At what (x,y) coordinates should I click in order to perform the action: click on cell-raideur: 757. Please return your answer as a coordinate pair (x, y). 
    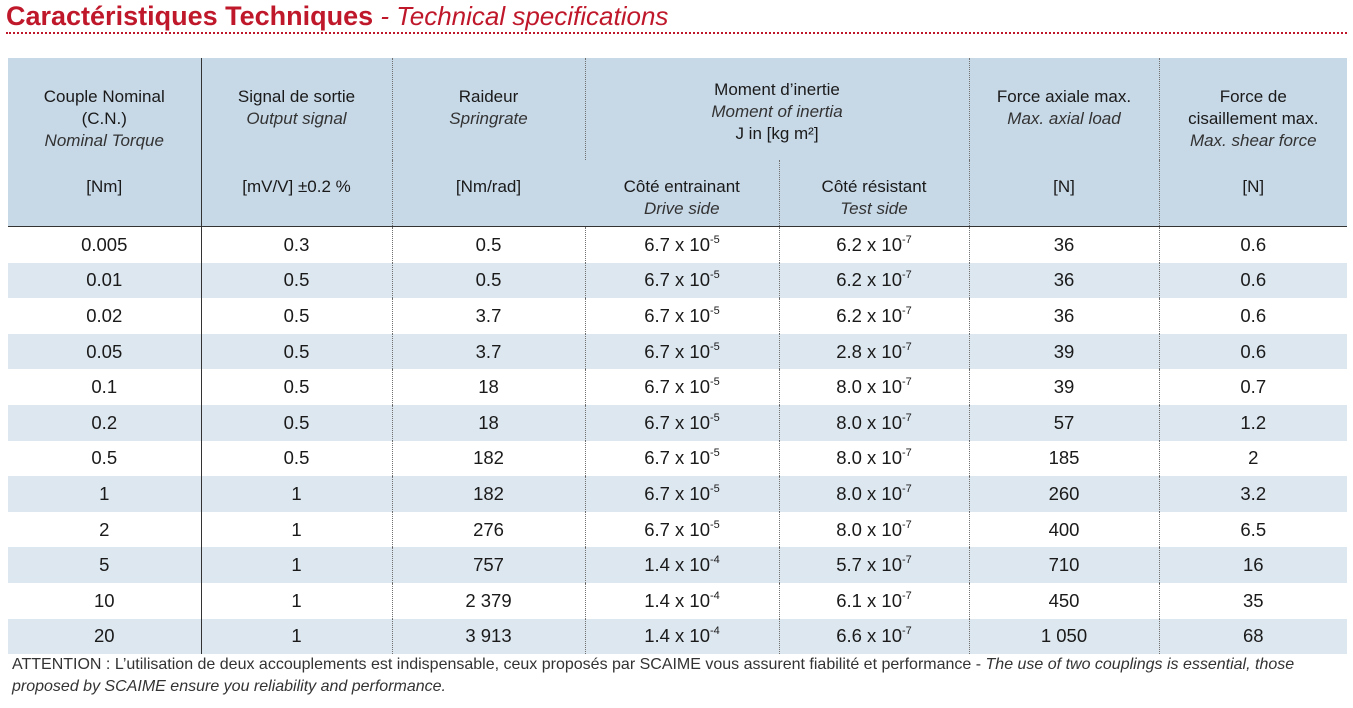
    Looking at the image, I should click on (488, 565).